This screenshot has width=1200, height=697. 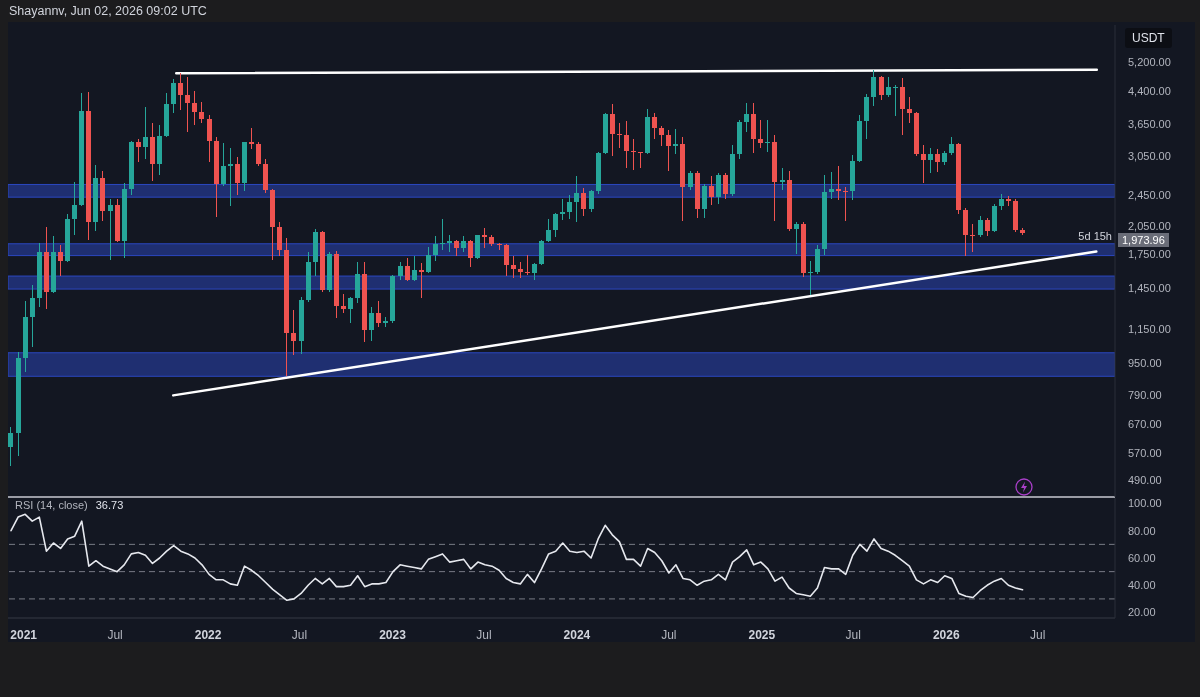 What do you see at coordinates (1149, 194) in the screenshot?
I see `y-tick-label: 2,450.00` at bounding box center [1149, 194].